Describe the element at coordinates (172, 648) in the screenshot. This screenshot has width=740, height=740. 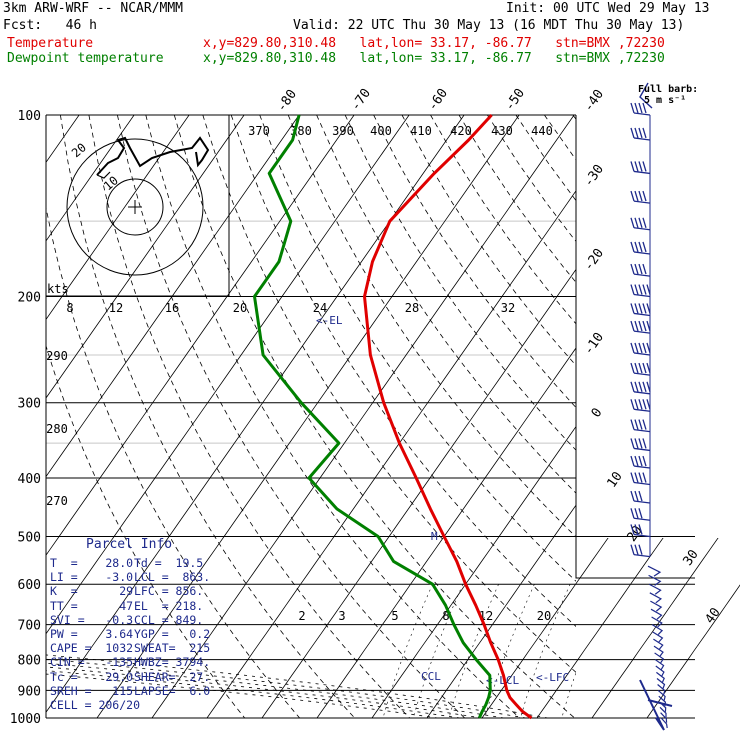
I see `parcel-info-right-6: SWEAT= 215` at that location.